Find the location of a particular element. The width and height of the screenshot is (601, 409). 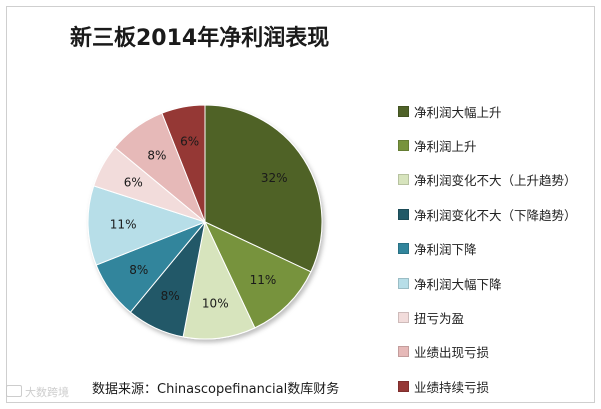

slice-label: 10% is located at coordinates (215, 303).